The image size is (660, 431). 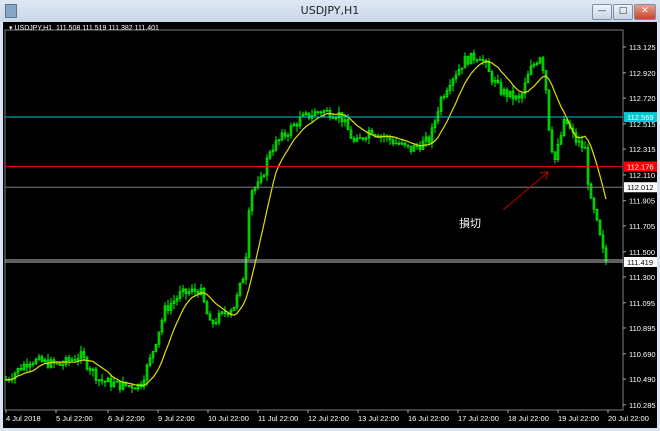 What do you see at coordinates (642, 73) in the screenshot?
I see `price-label: 112.920` at bounding box center [642, 73].